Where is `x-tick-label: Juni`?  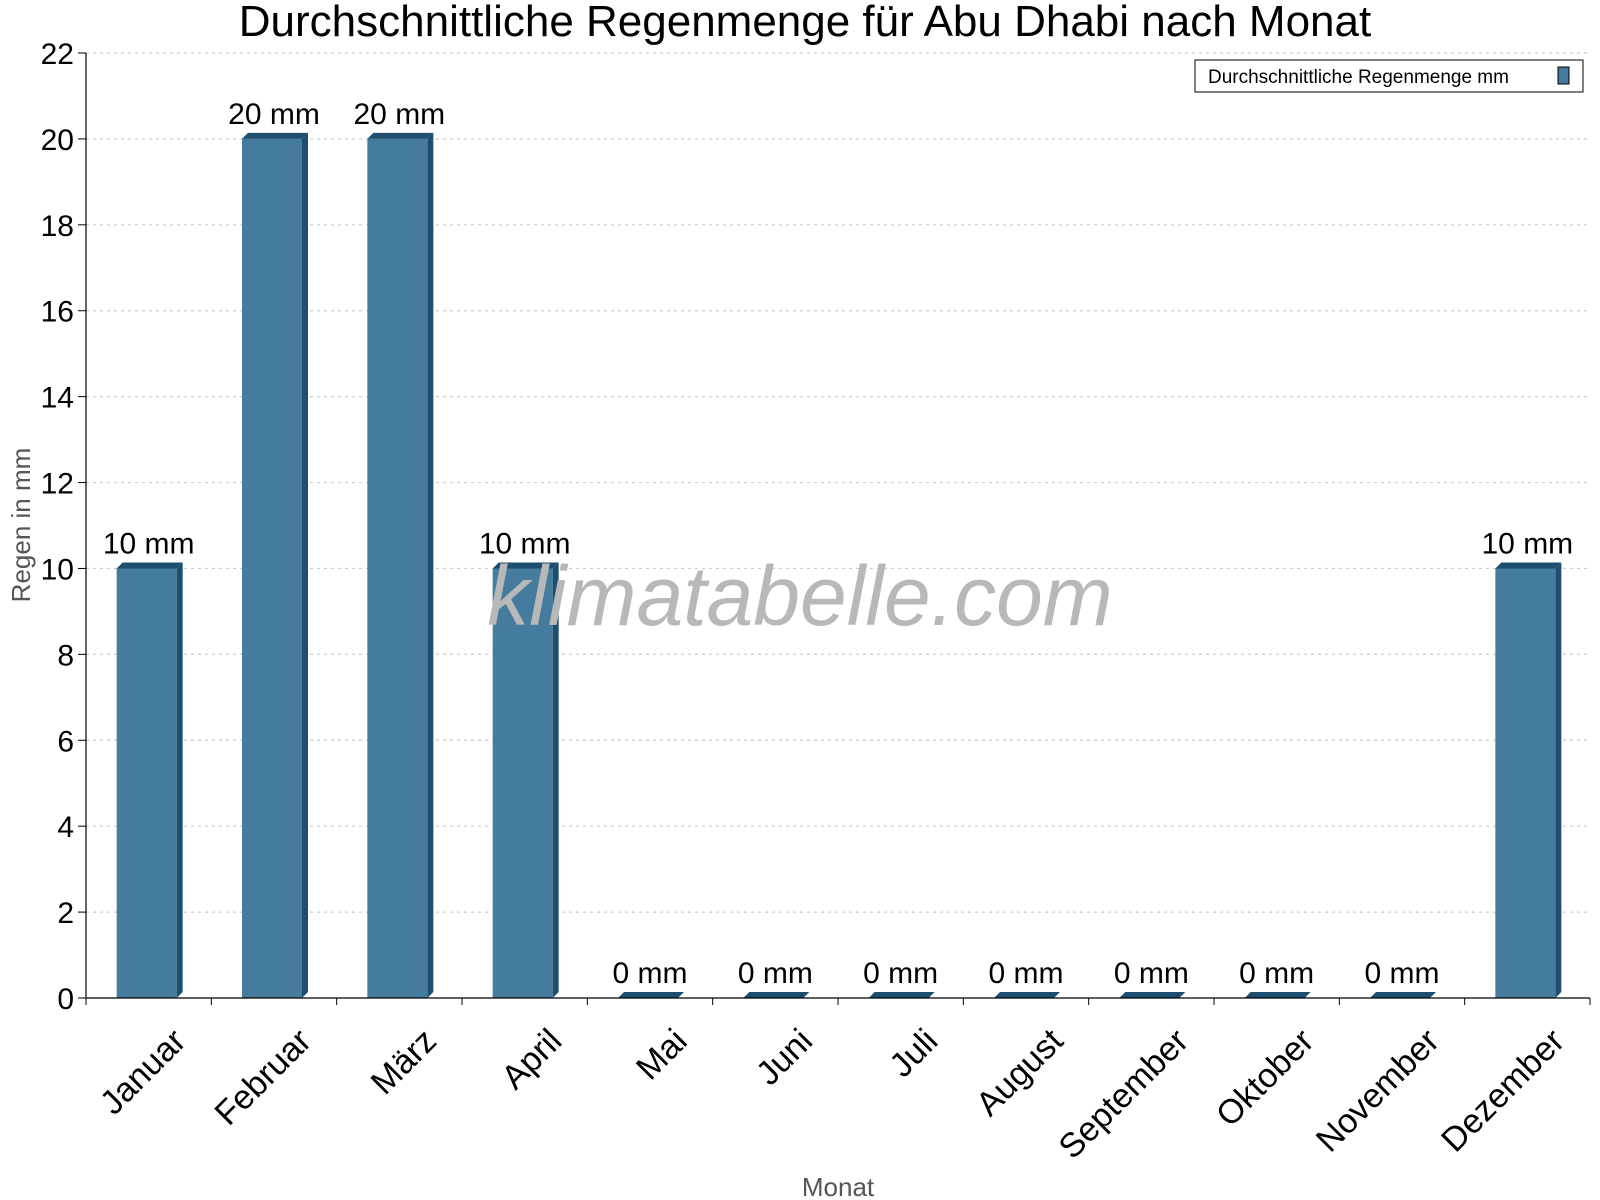 x-tick-label: Juni is located at coordinates (784, 1057).